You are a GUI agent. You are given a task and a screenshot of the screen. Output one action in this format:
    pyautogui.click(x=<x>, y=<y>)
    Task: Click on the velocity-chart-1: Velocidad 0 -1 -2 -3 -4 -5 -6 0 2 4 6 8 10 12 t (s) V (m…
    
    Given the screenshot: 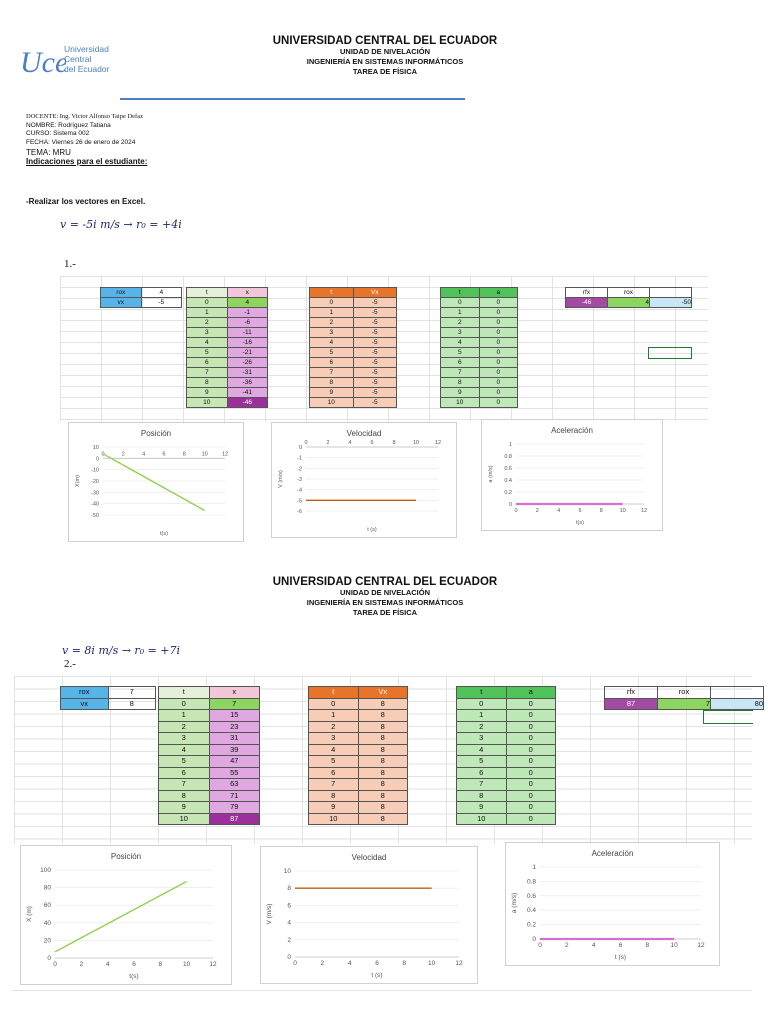 What is the action you would take?
    pyautogui.click(x=364, y=480)
    